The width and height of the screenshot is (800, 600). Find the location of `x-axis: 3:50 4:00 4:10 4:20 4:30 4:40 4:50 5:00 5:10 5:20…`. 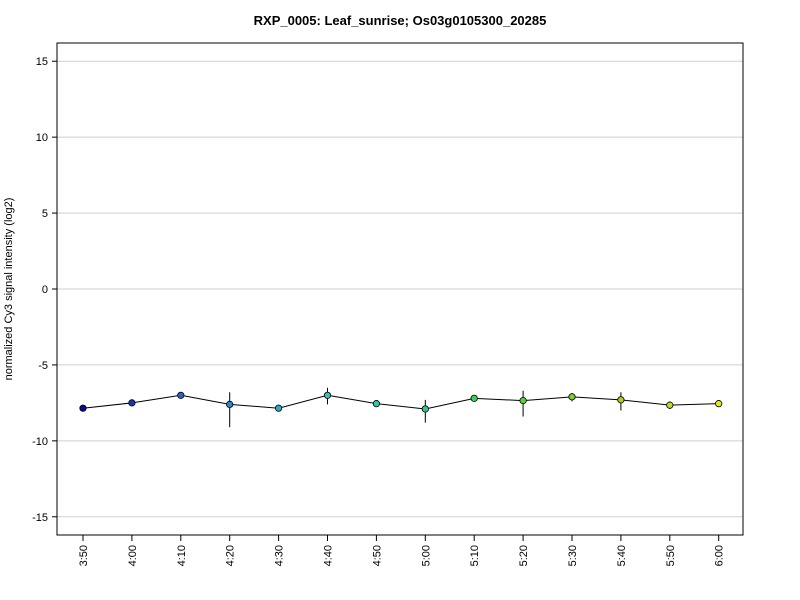

x-axis: 3:50 4:00 4:10 4:20 4:30 4:40 4:50 5:00 5:10 5:20… is located at coordinates (402, 550).